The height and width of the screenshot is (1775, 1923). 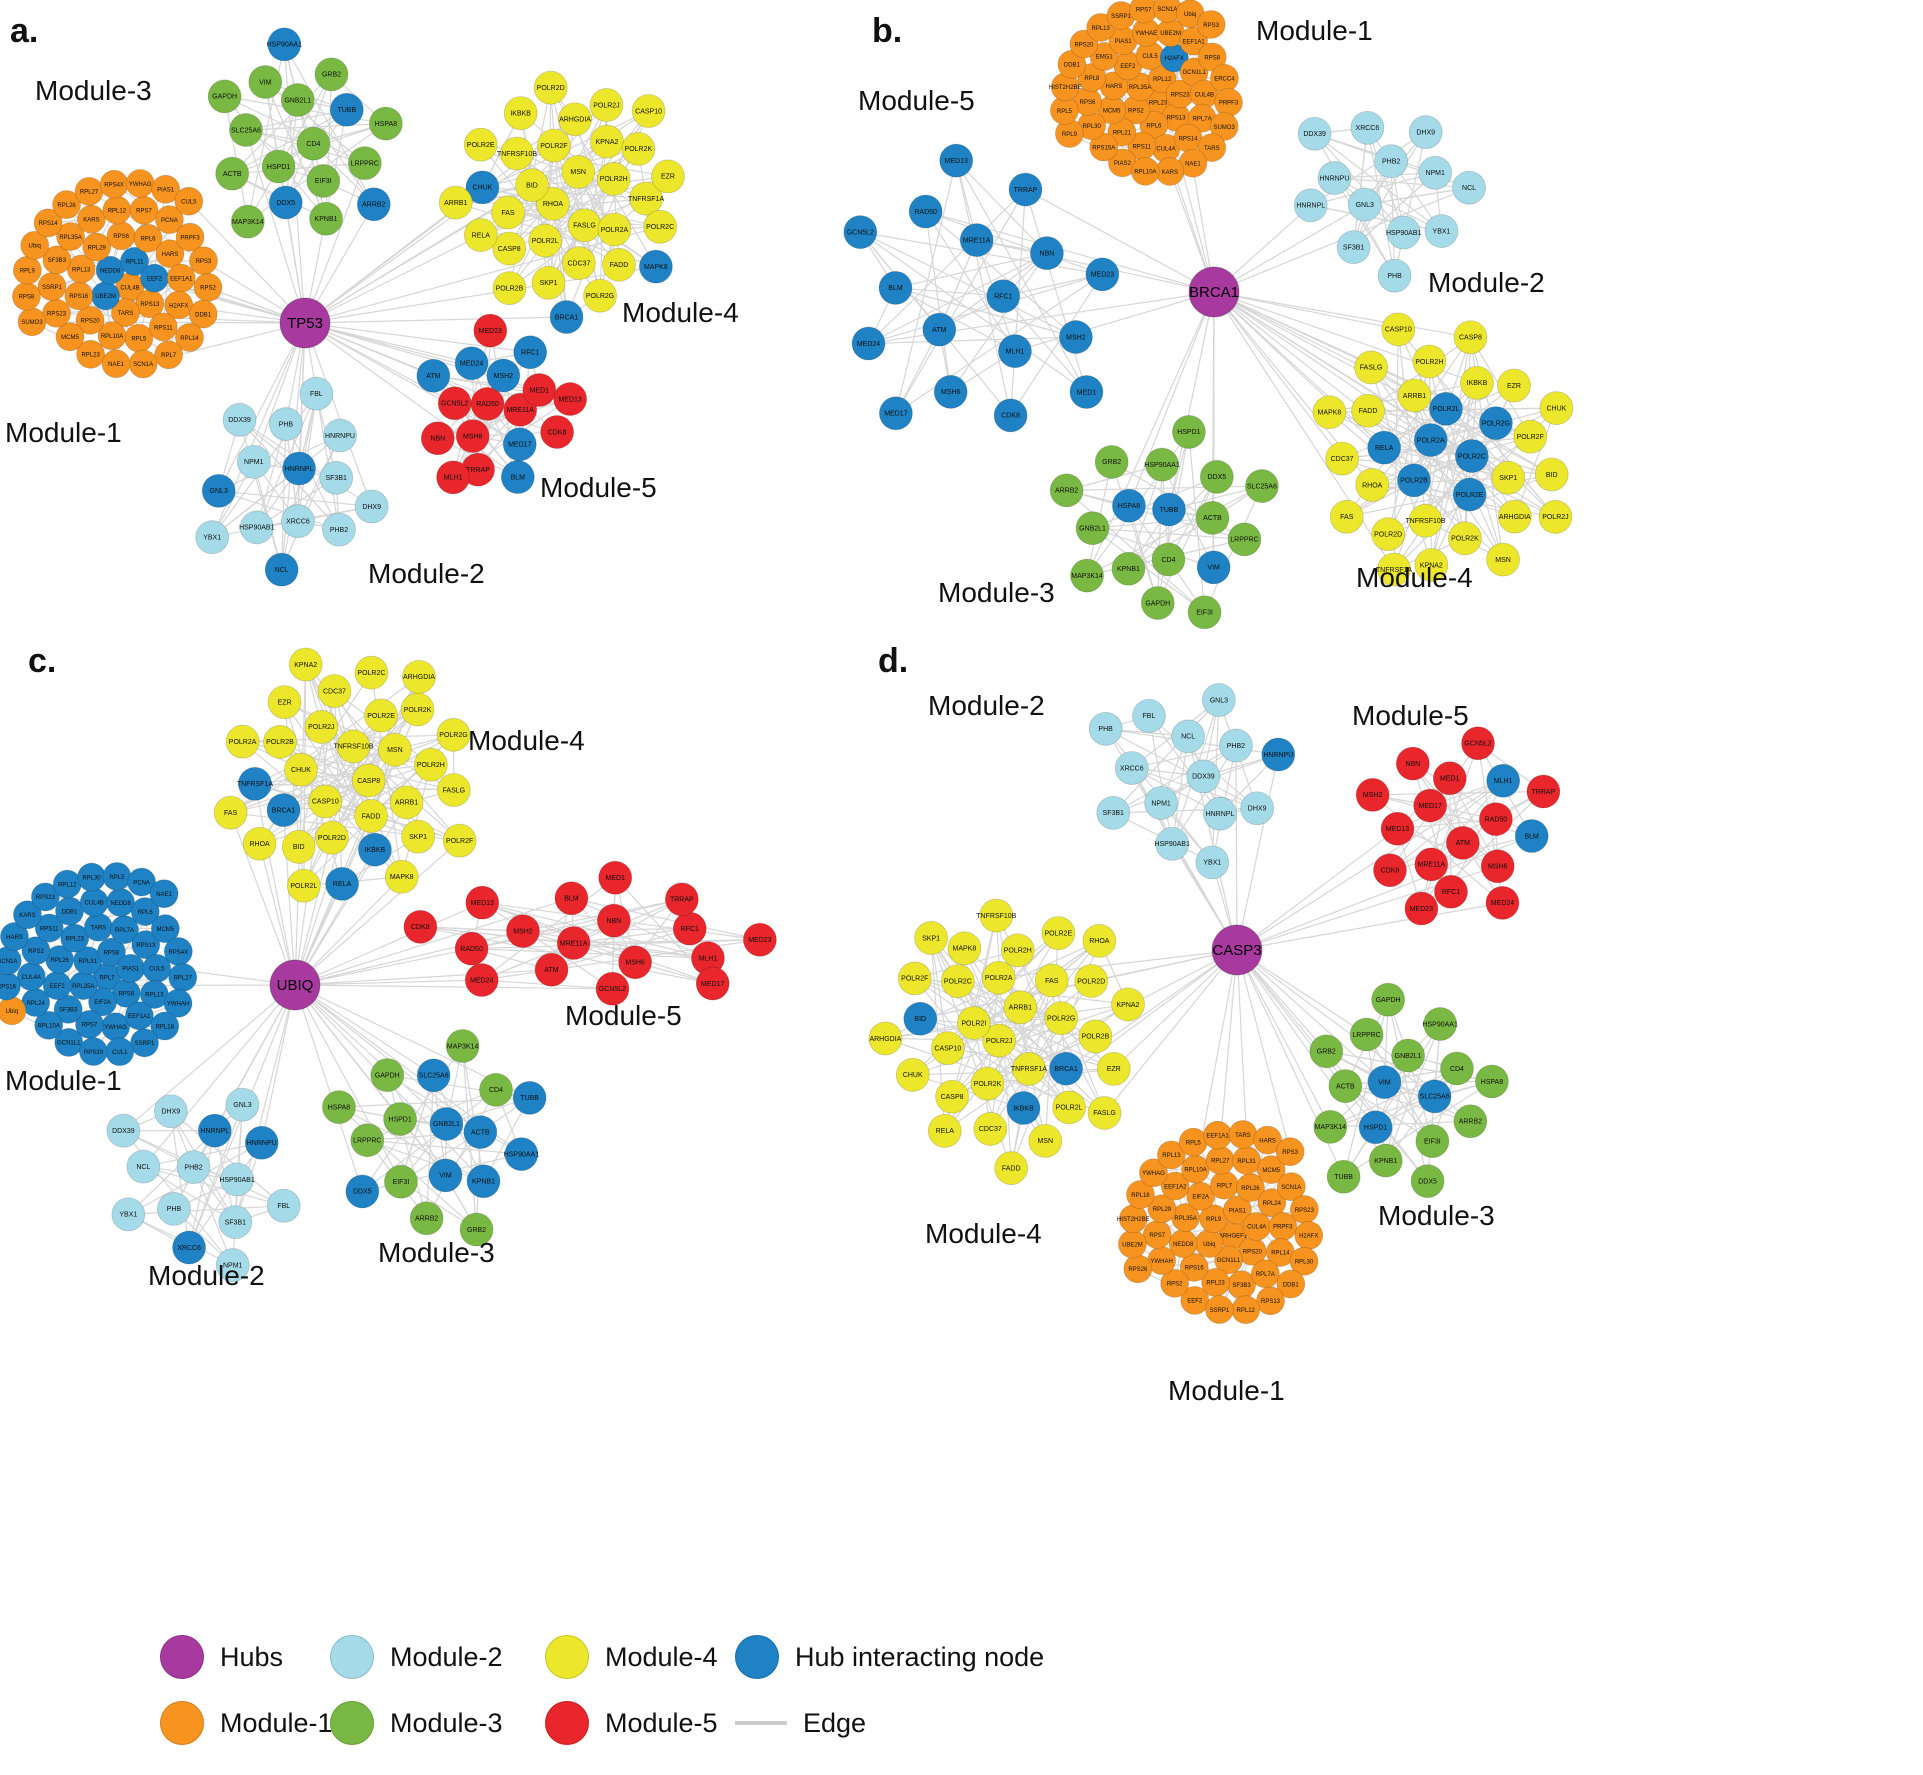 What do you see at coordinates (1167, 10) in the screenshot?
I see `gene-node-label: SCN1A` at bounding box center [1167, 10].